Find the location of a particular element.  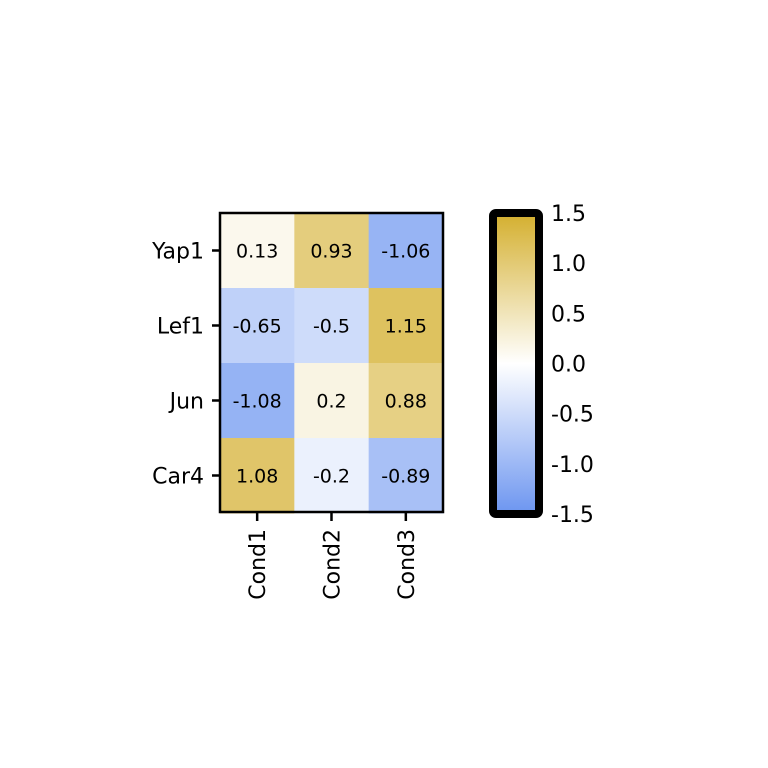

heatmap-cell-jun-cond3 is located at coordinates (406, 401).